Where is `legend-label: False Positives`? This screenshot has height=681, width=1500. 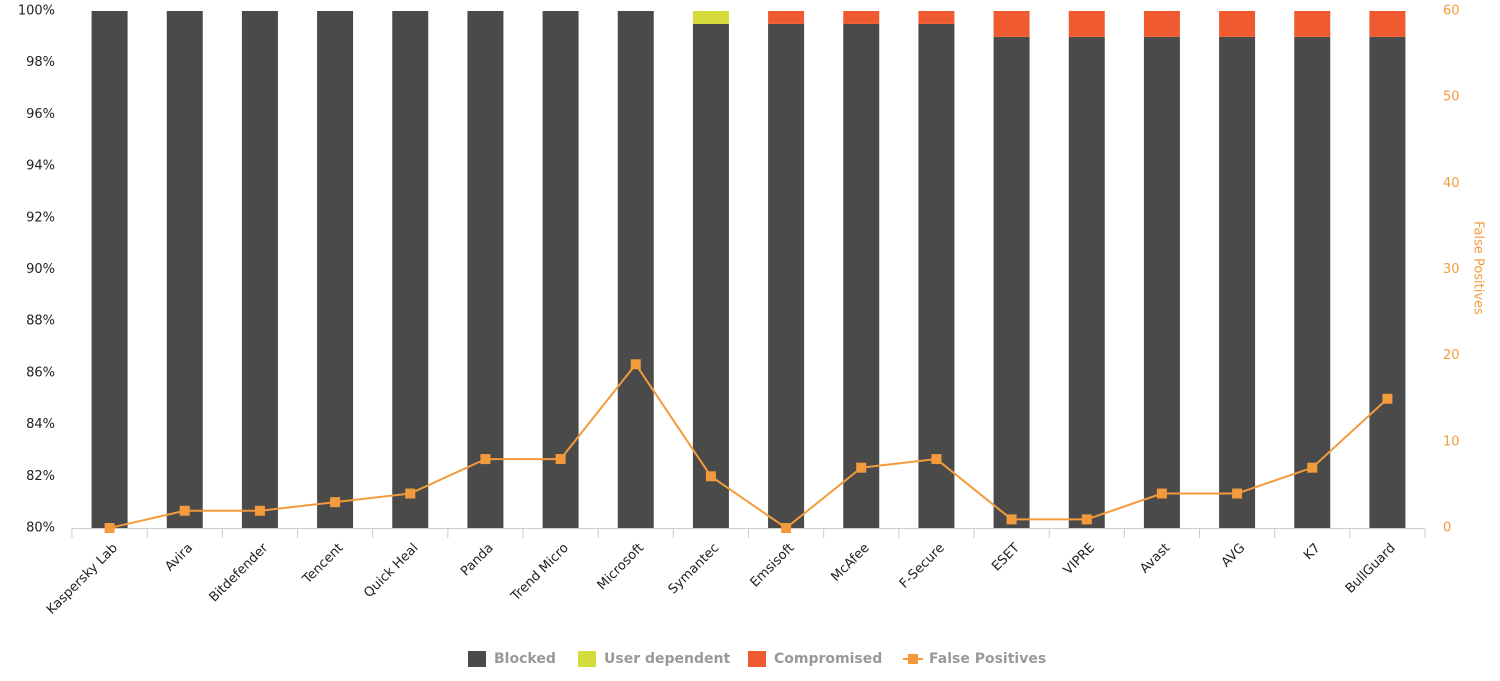
legend-label: False Positives is located at coordinates (987, 659).